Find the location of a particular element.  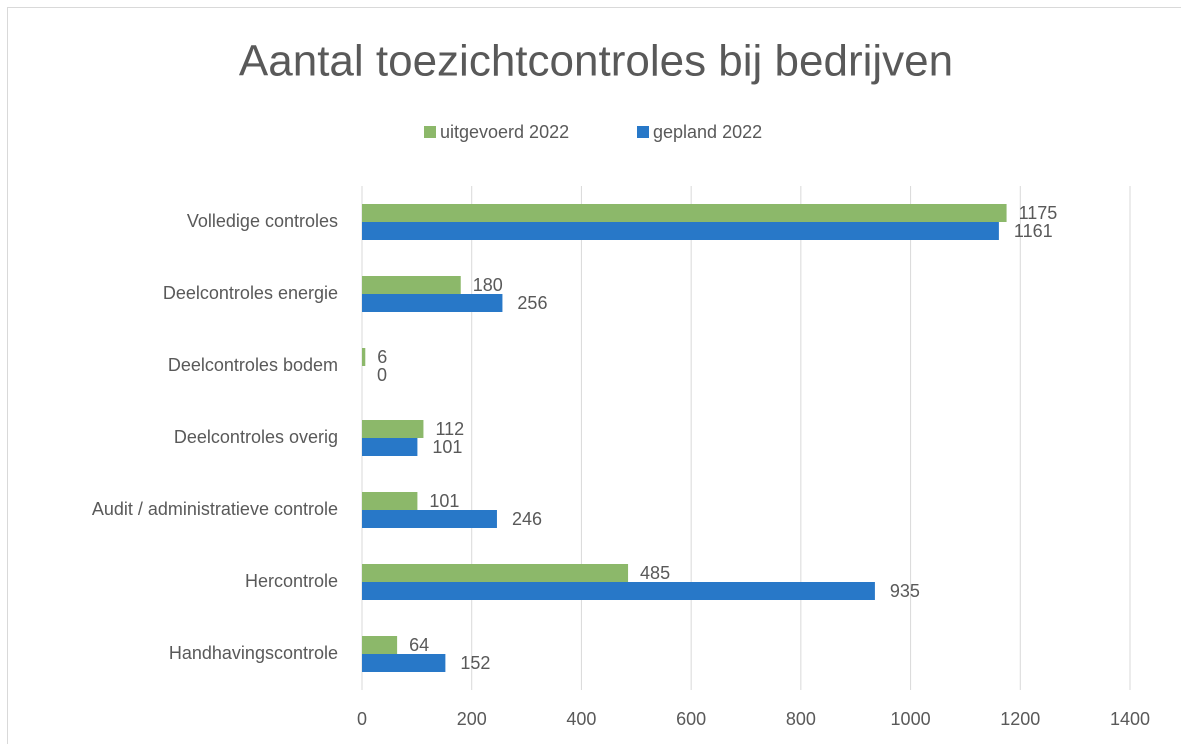

value-label: 180 is located at coordinates (488, 285).